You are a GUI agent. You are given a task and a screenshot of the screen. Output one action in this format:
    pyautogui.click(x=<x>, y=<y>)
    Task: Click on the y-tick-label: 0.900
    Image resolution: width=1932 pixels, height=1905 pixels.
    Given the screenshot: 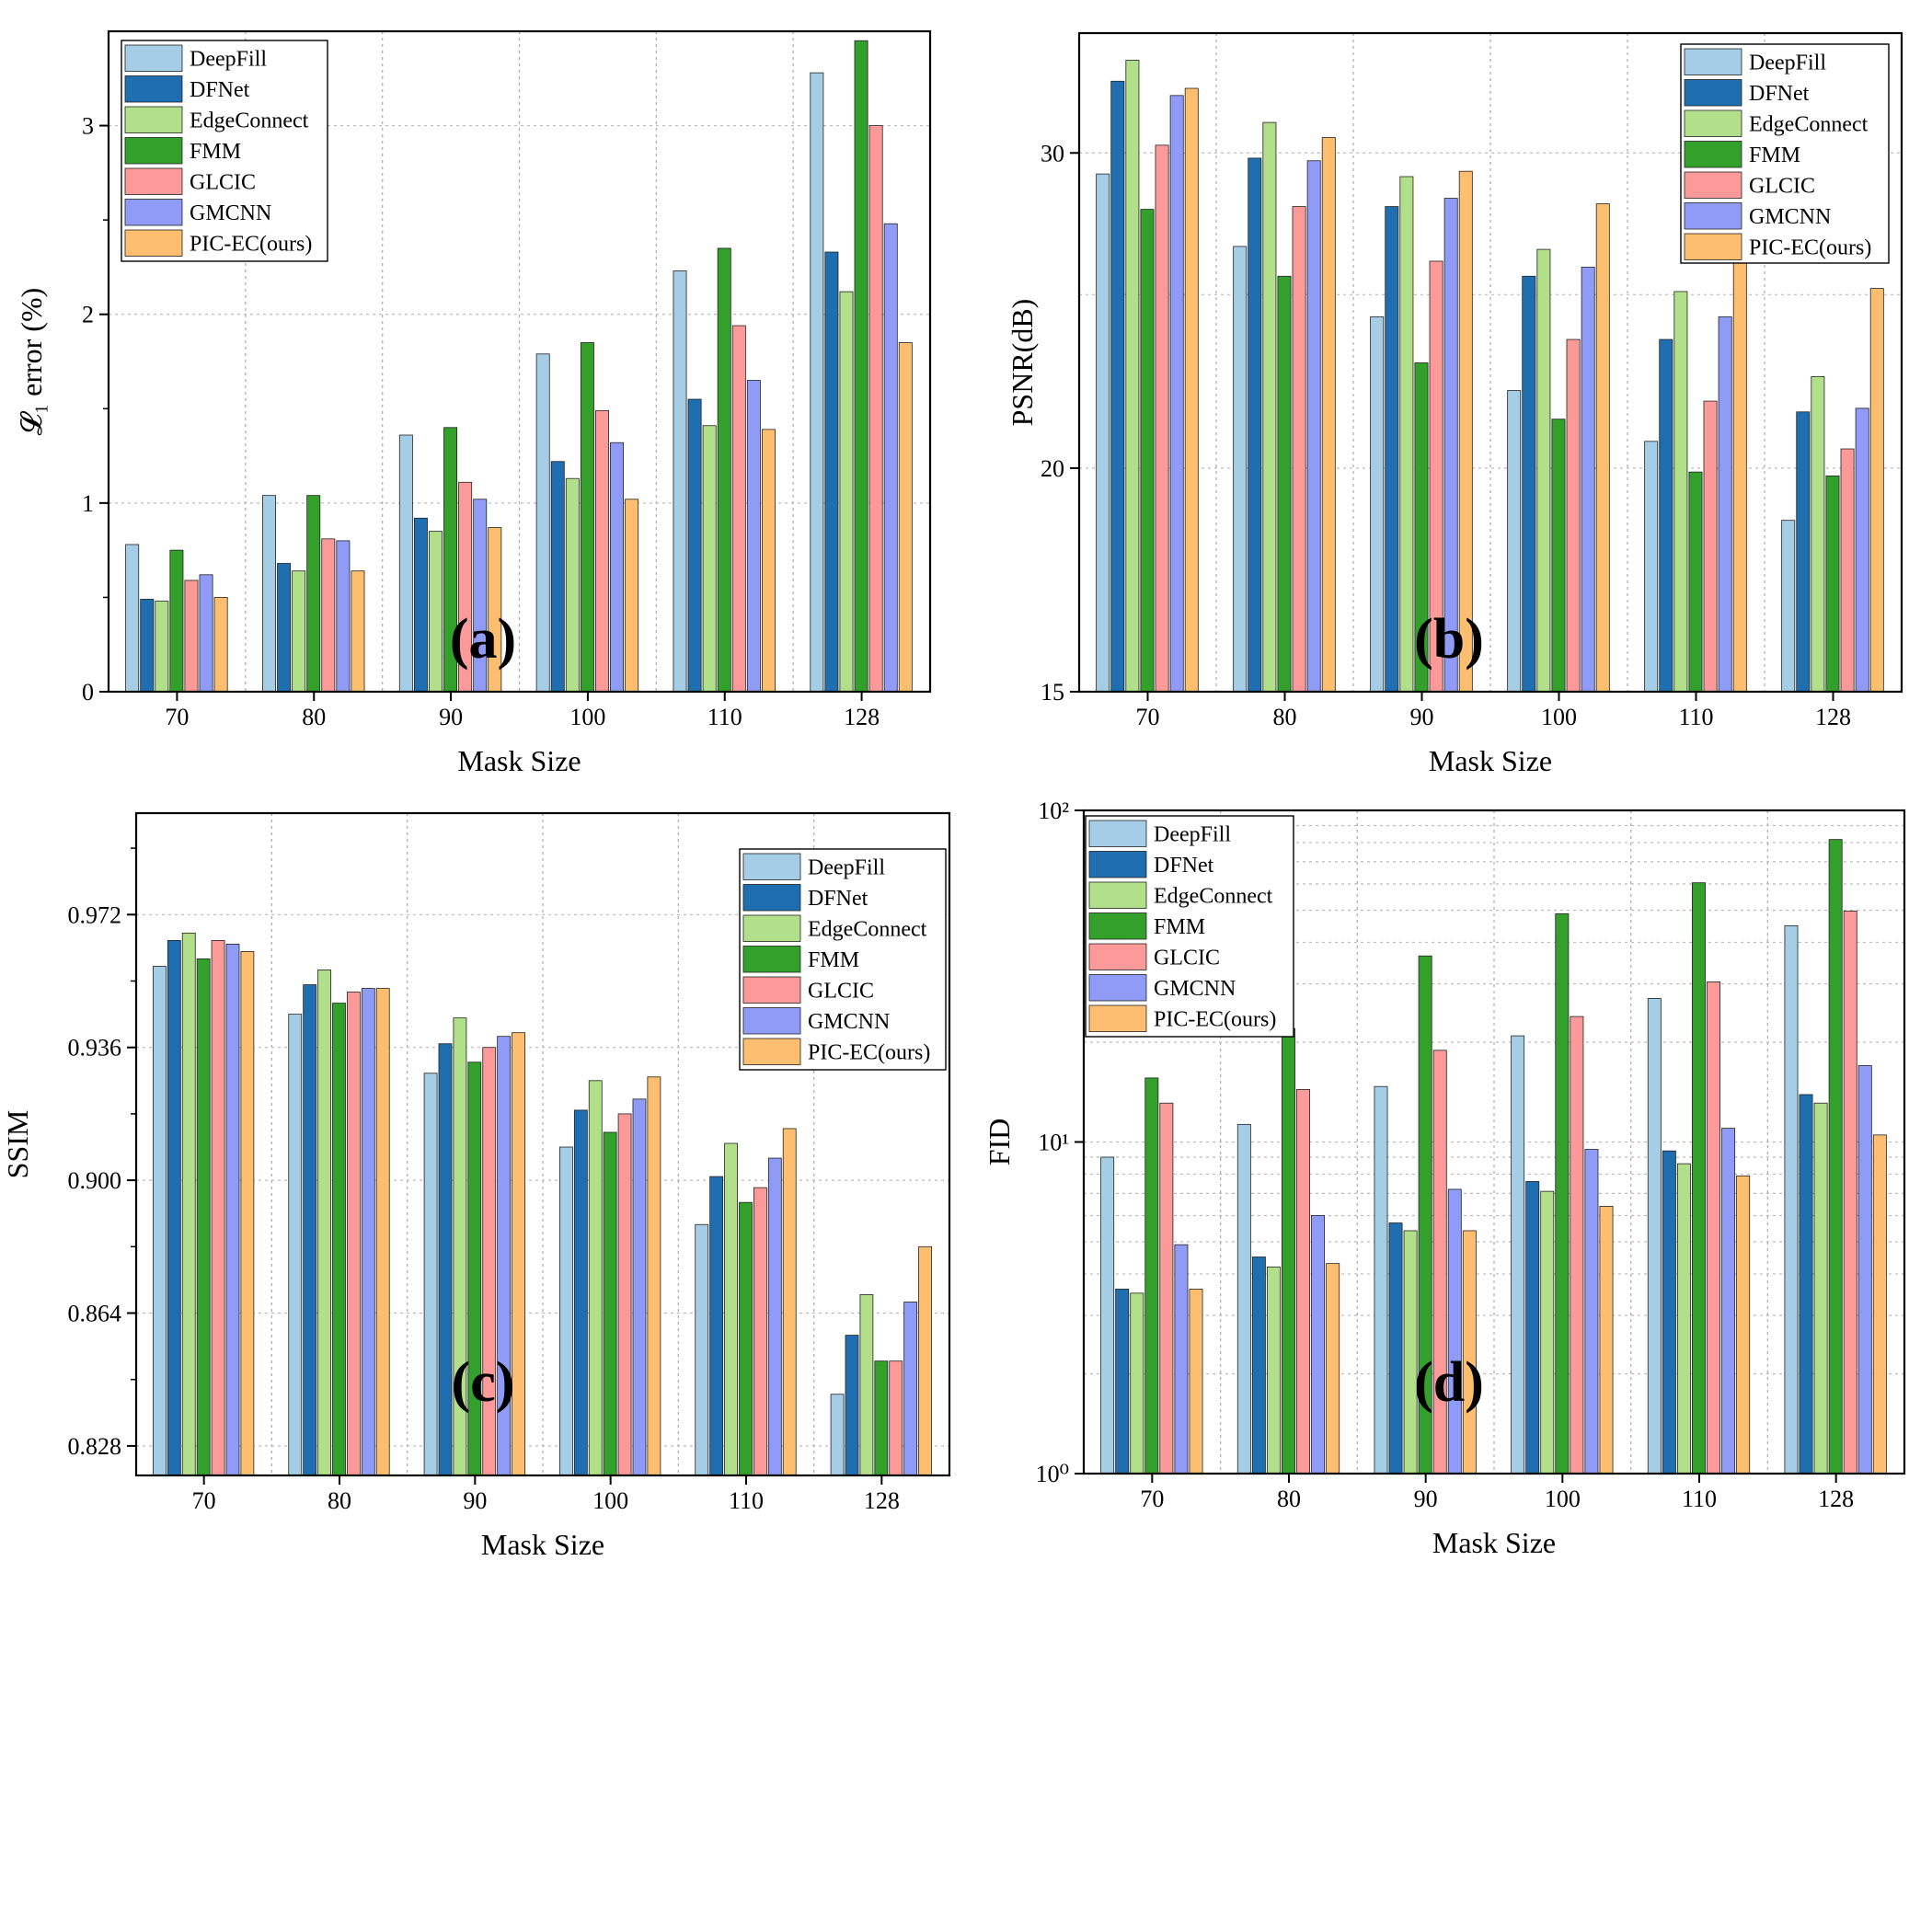 What is the action you would take?
    pyautogui.click(x=95, y=1180)
    